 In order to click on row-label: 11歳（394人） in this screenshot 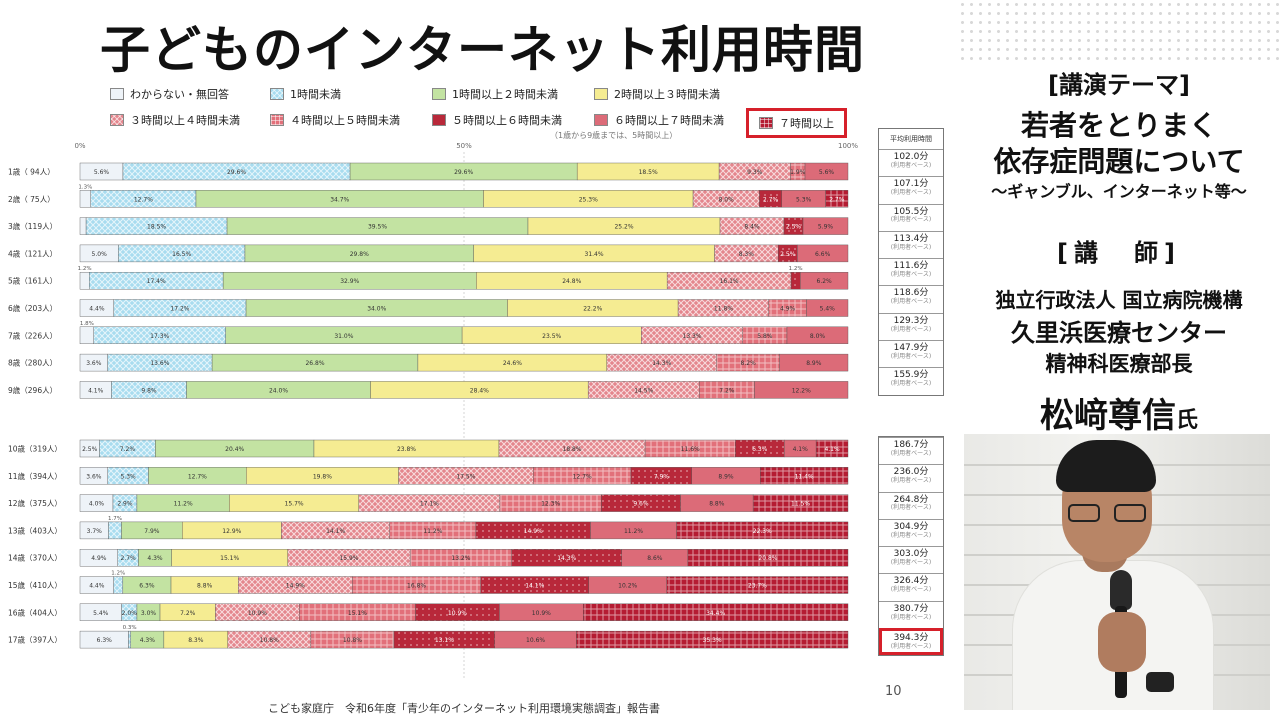, I will do `click(35, 476)`.